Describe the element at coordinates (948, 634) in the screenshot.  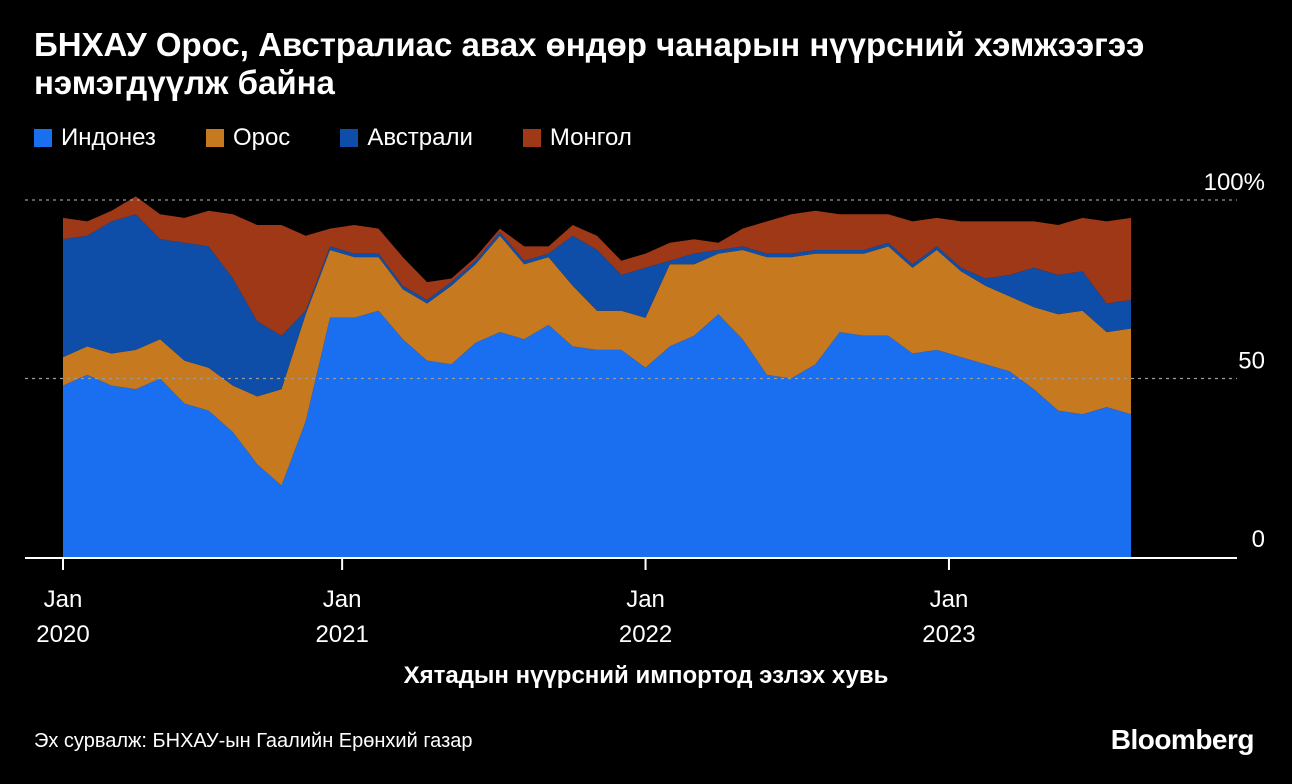
I see `x-tick-label-year-3: 2023` at that location.